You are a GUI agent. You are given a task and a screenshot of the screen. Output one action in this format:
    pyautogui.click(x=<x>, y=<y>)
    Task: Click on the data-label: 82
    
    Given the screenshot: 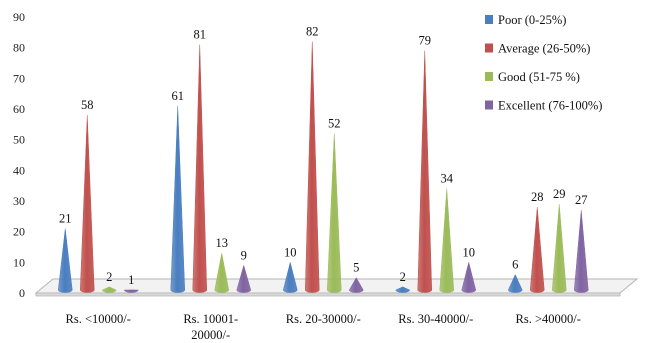 What is the action you would take?
    pyautogui.click(x=312, y=32)
    